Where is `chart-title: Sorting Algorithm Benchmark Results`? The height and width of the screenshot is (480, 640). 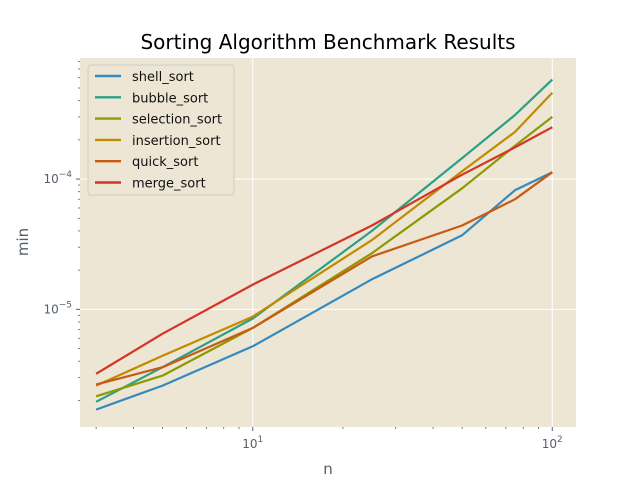 chart-title: Sorting Algorithm Benchmark Results is located at coordinates (327, 42).